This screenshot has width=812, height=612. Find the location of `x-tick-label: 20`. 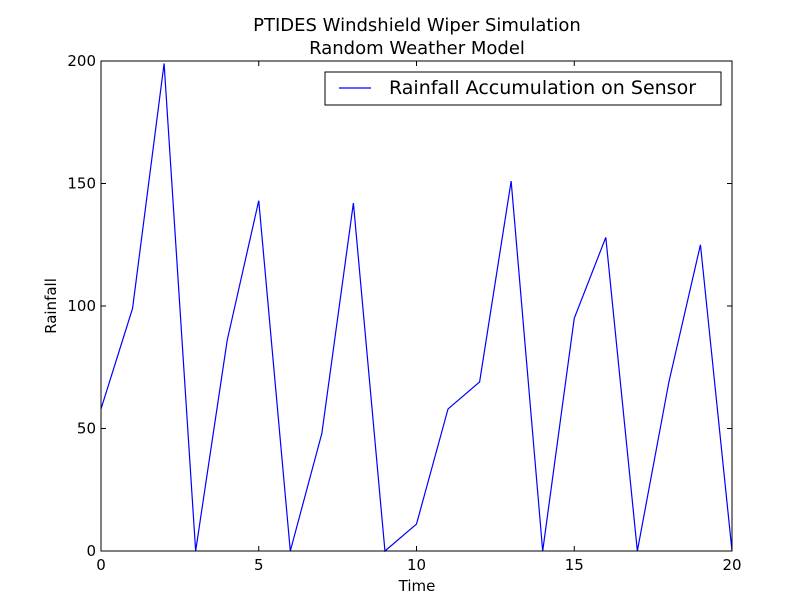

x-tick-label: 20 is located at coordinates (731, 565).